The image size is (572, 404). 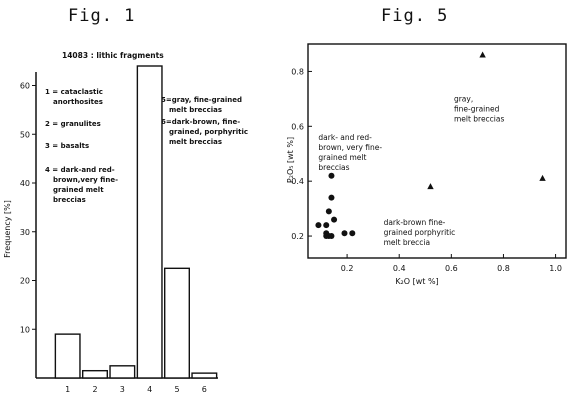 What do you see at coordinates (74, 92) in the screenshot?
I see `legend-entry: 1 = cataclastic` at bounding box center [74, 92].